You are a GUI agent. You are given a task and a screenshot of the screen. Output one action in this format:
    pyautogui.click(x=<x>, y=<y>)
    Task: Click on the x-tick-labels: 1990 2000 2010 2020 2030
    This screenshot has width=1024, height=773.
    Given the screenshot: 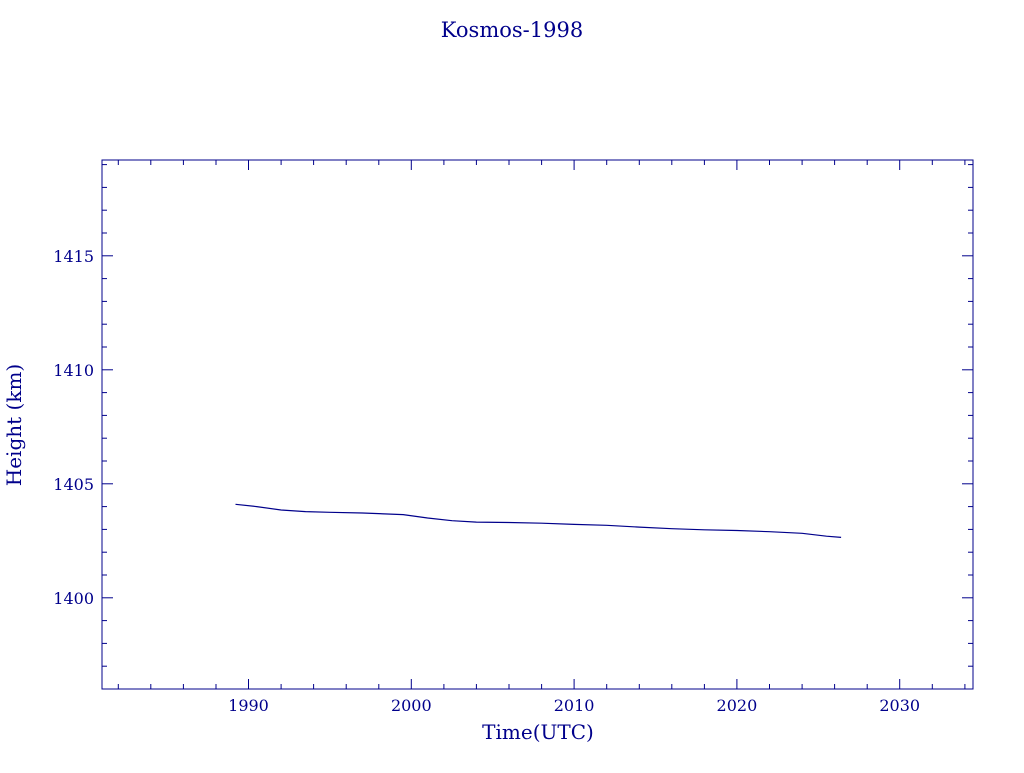 What is the action you would take?
    pyautogui.click(x=574, y=705)
    